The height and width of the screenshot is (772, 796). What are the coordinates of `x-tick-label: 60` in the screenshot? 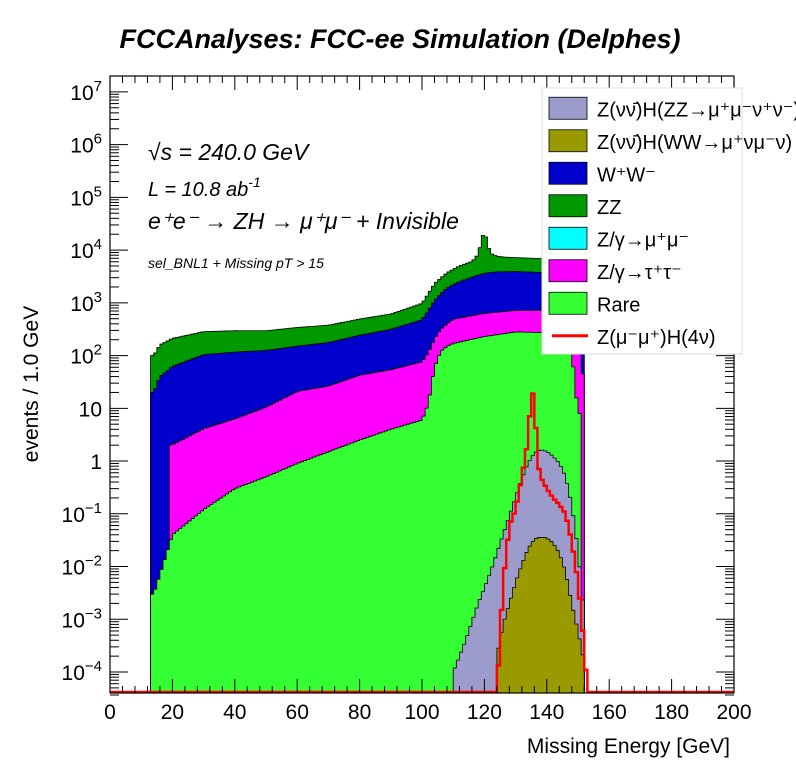 It's located at (297, 712).